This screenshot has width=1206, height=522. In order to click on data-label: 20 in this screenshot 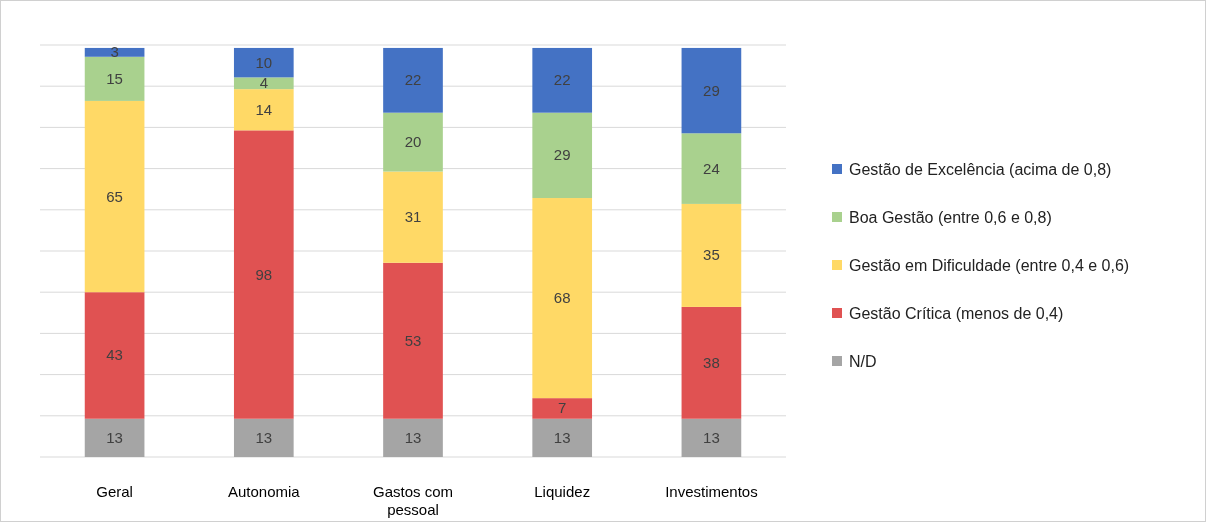, I will do `click(413, 142)`.